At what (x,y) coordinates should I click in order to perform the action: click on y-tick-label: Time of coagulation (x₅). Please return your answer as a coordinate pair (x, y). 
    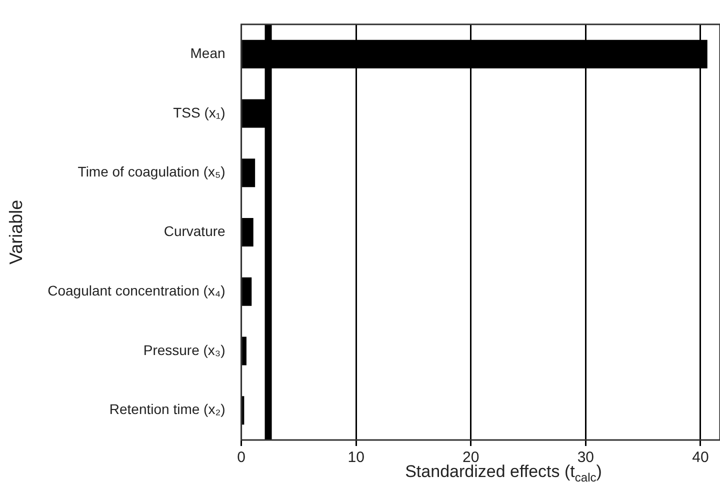
    Looking at the image, I should click on (152, 172).